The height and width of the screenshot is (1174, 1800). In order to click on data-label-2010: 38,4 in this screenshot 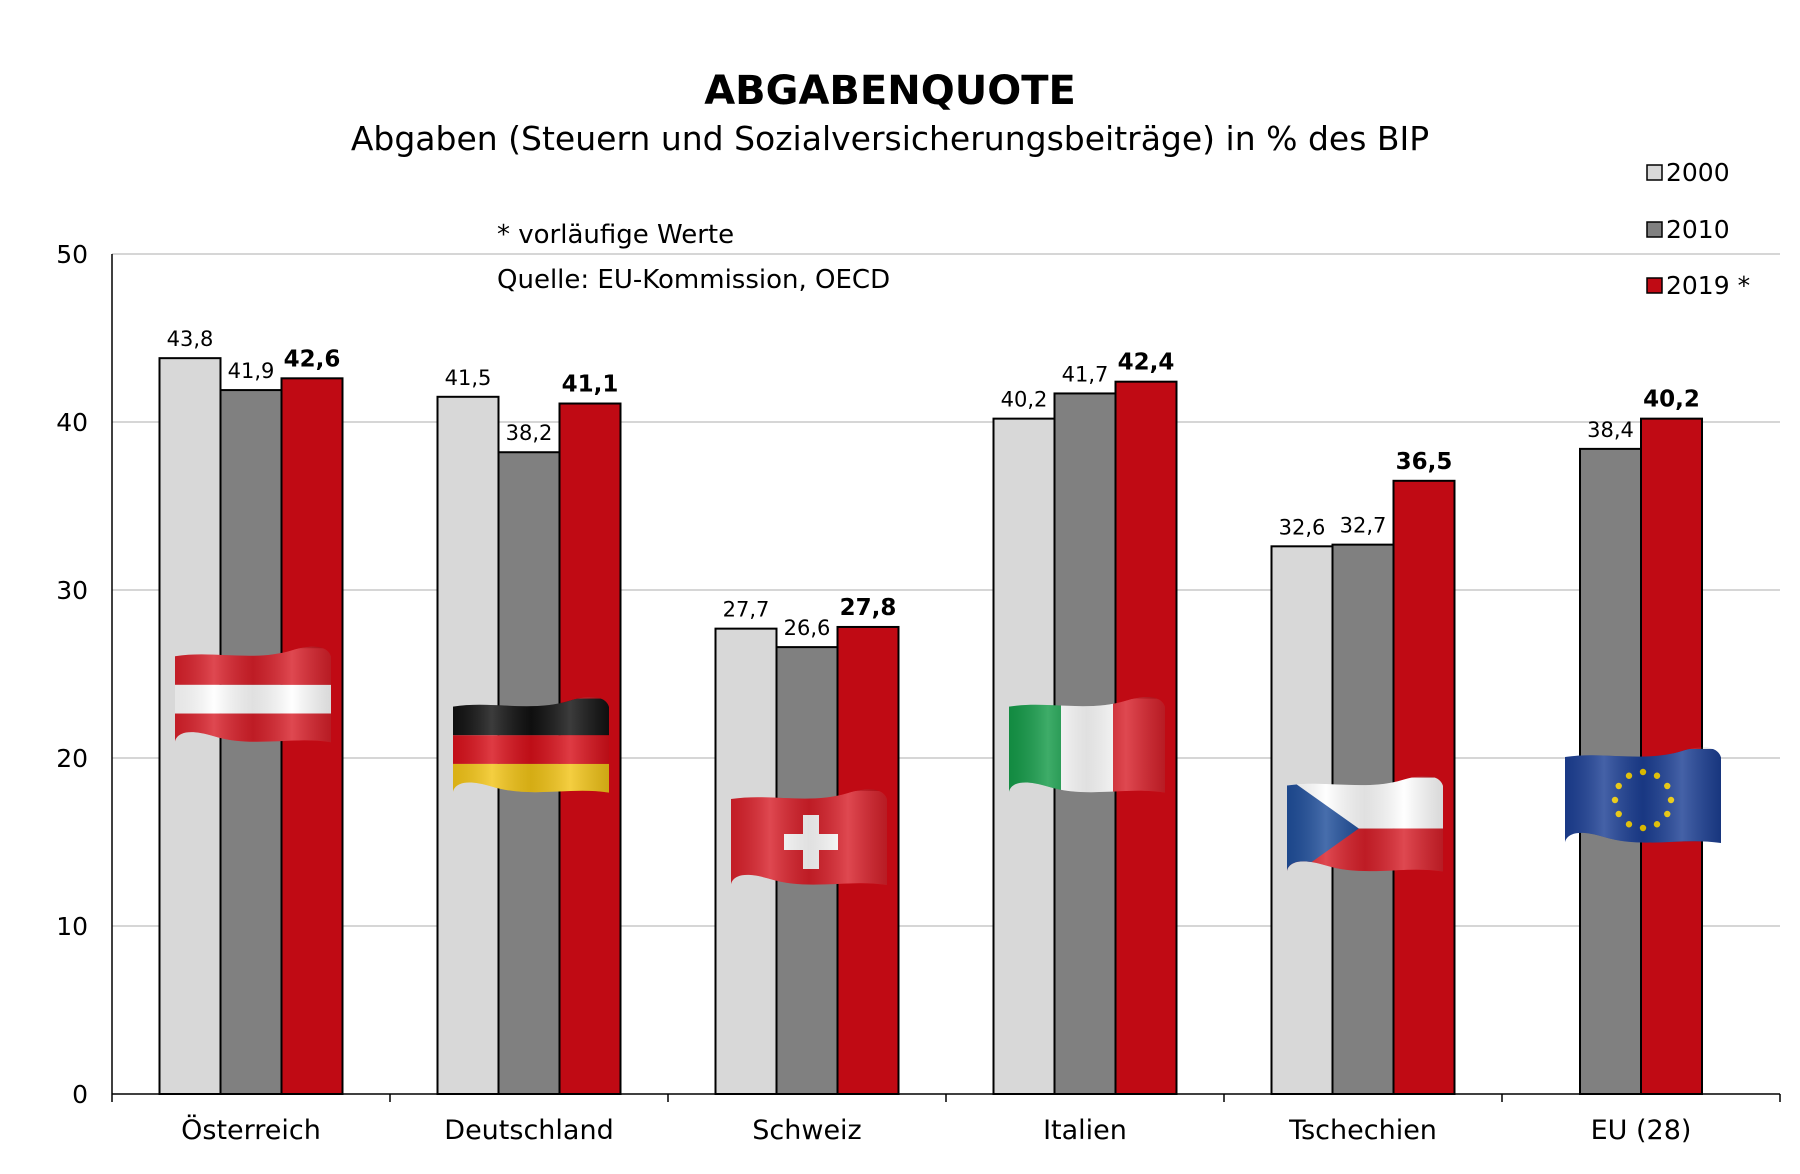, I will do `click(1610, 430)`.